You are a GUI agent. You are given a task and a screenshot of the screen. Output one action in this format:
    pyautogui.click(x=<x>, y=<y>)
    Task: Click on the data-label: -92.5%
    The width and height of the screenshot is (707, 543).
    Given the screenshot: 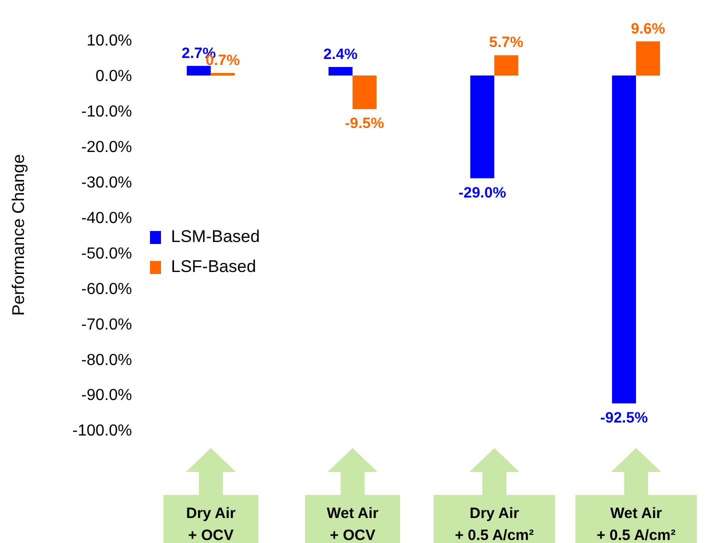 What is the action you would take?
    pyautogui.click(x=624, y=417)
    